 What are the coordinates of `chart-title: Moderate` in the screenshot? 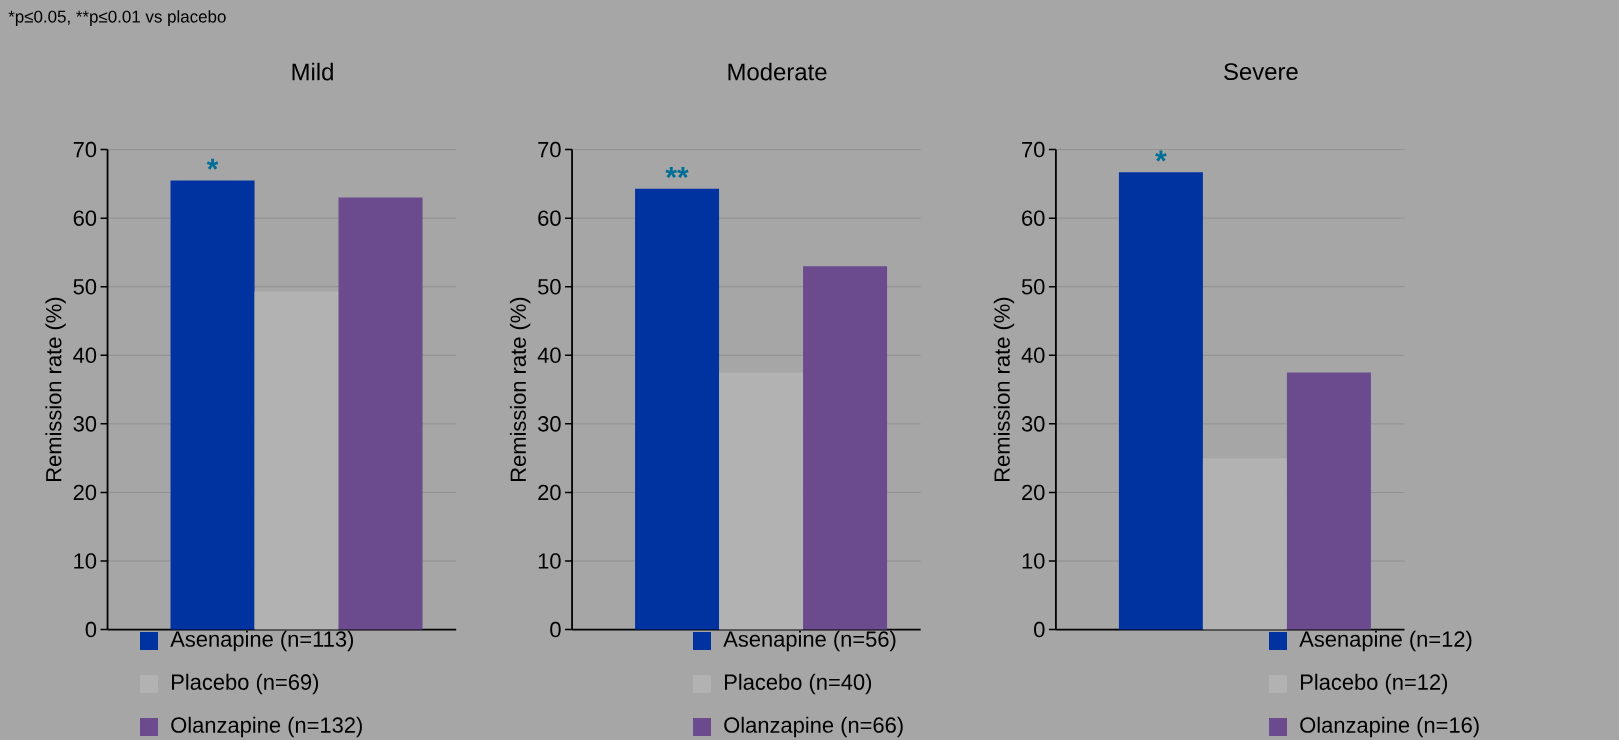 It's located at (777, 71).